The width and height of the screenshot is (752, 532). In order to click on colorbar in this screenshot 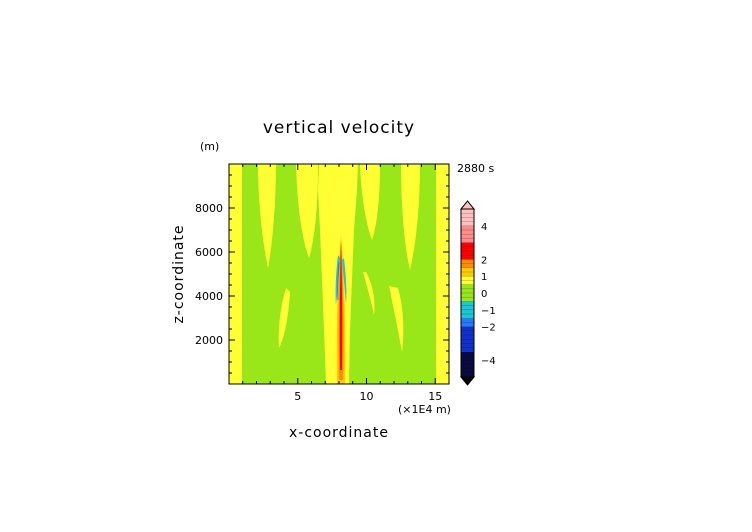, I will do `click(467, 293)`.